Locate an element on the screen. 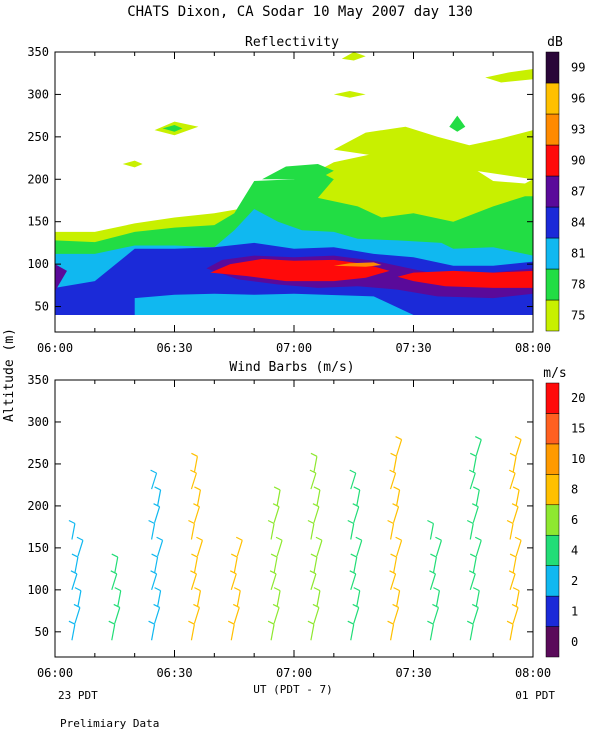 This screenshot has width=600, height=750. reflectivity-colorbar-label: 90 is located at coordinates (578, 161).